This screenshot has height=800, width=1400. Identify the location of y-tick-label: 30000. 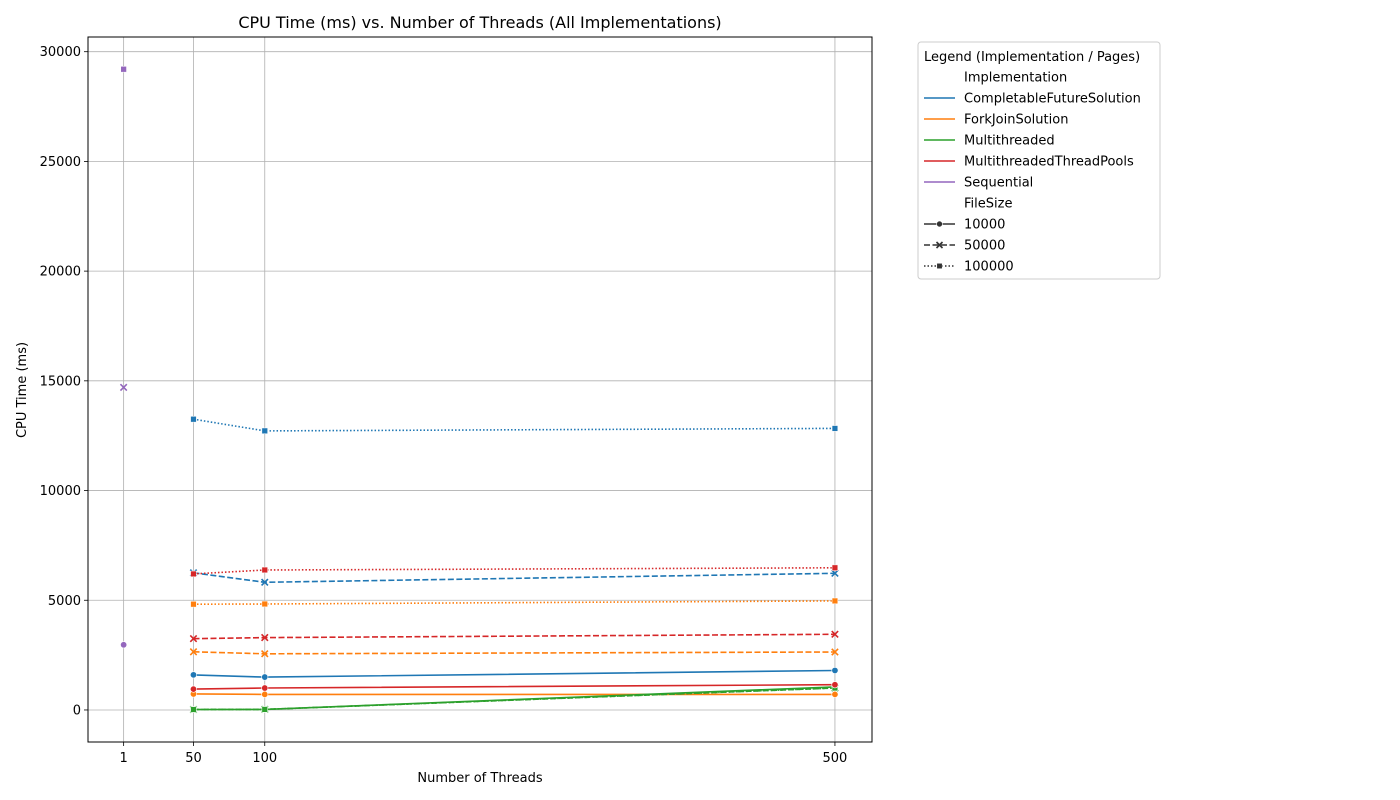
(60, 52).